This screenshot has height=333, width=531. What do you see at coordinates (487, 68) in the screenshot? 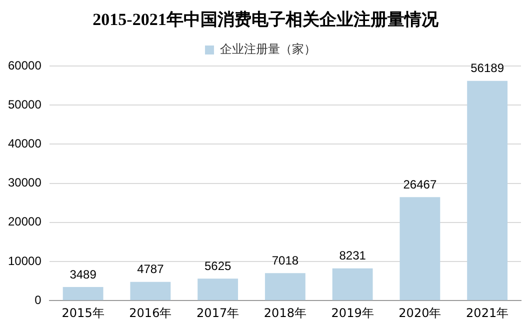
I see `data-label: 56189` at bounding box center [487, 68].